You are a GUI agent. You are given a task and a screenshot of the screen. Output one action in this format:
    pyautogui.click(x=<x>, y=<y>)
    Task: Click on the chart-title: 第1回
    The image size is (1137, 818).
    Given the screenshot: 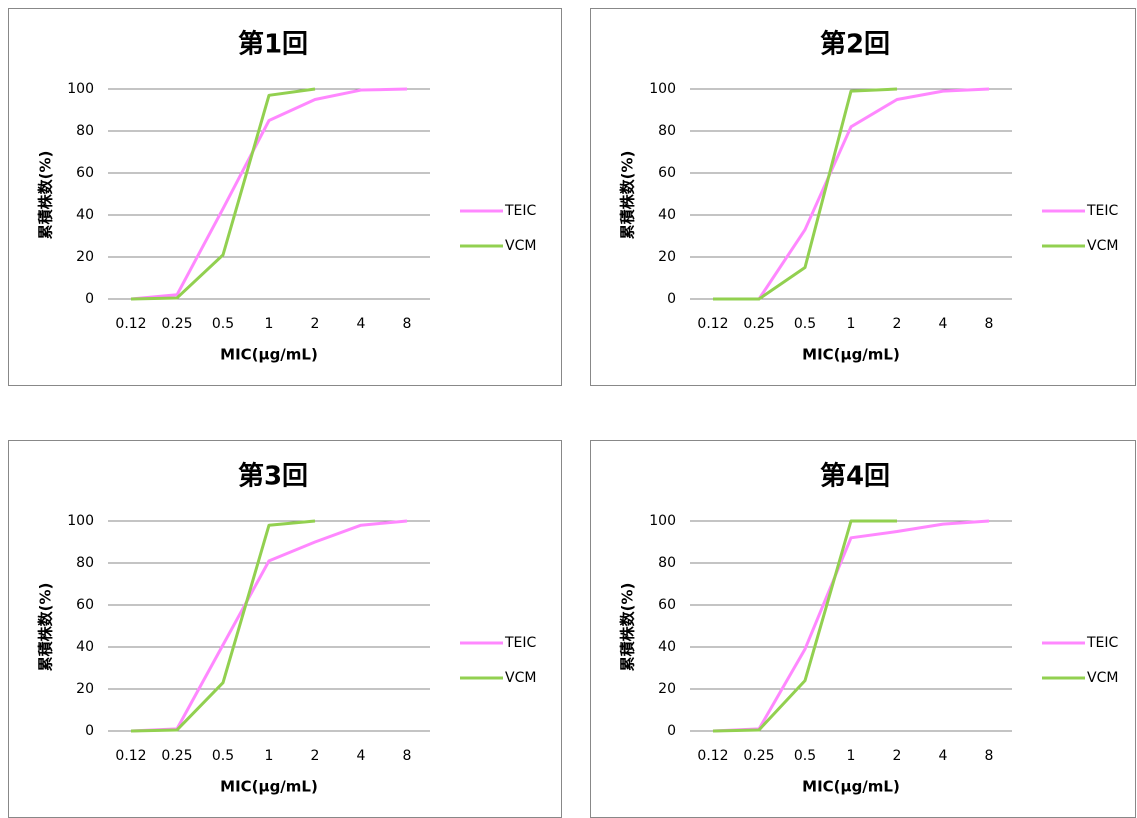 What is the action you would take?
    pyautogui.click(x=273, y=44)
    